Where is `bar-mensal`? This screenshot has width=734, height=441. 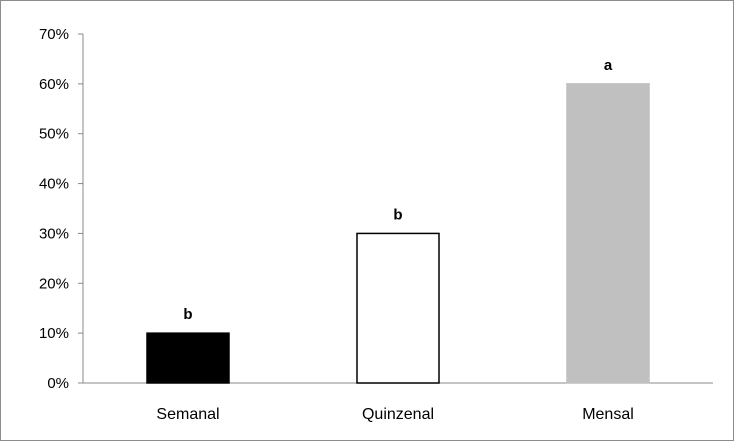 bar-mensal is located at coordinates (608, 233).